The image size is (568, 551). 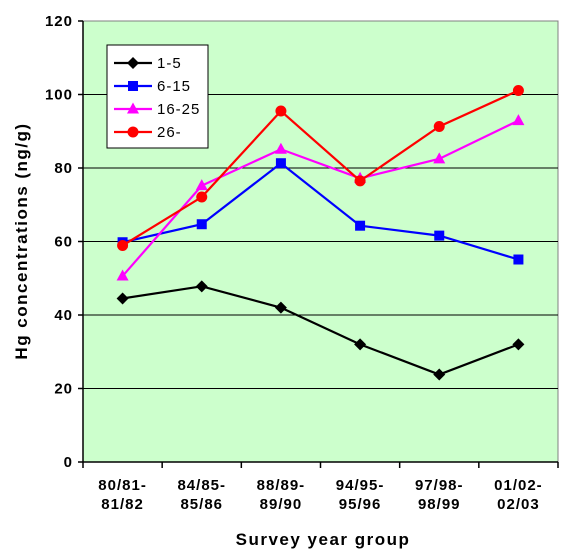 I want to click on legend-item: 26-, so click(x=148, y=132).